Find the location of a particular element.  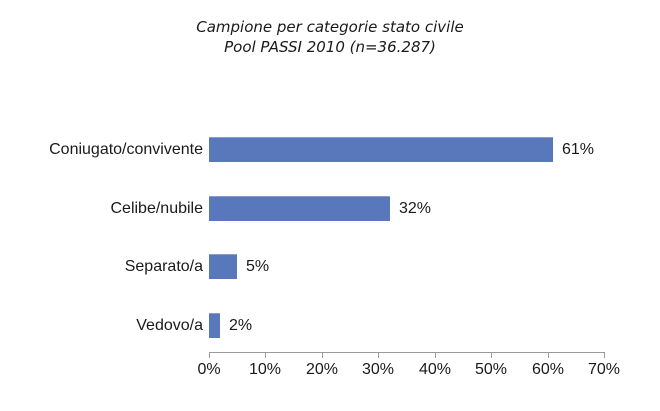

category-label: Separato/a is located at coordinates (163, 266).